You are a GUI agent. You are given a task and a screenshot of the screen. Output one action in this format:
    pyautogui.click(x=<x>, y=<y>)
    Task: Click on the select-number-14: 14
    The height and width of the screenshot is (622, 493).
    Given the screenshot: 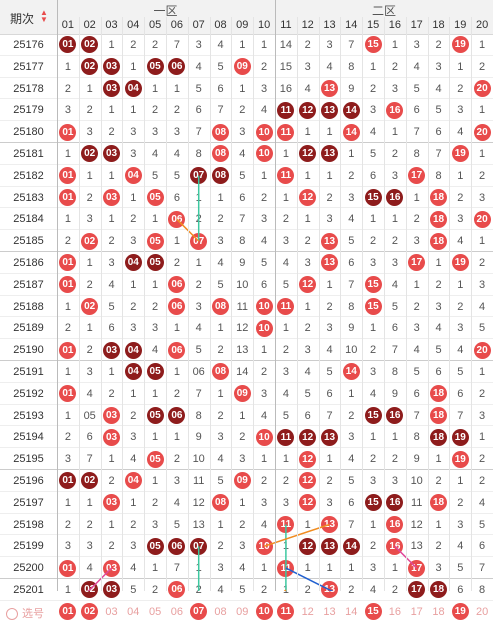 What is the action you would take?
    pyautogui.click(x=351, y=611)
    